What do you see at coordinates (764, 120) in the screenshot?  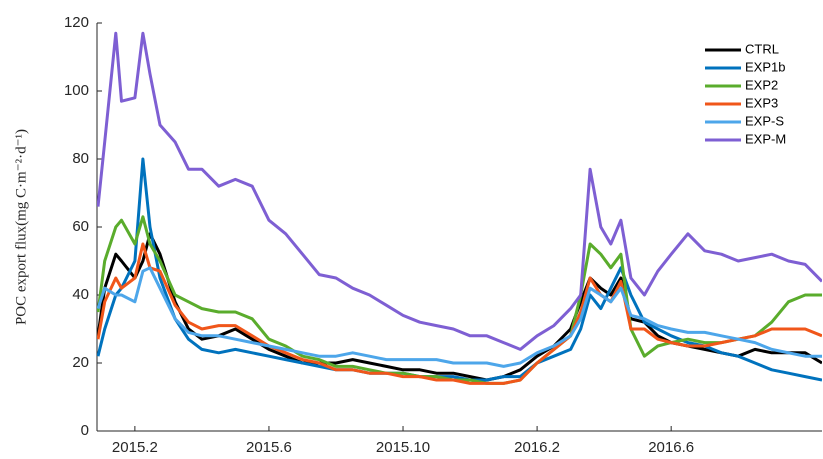 I see `legend-label: EXP-S` at bounding box center [764, 120].